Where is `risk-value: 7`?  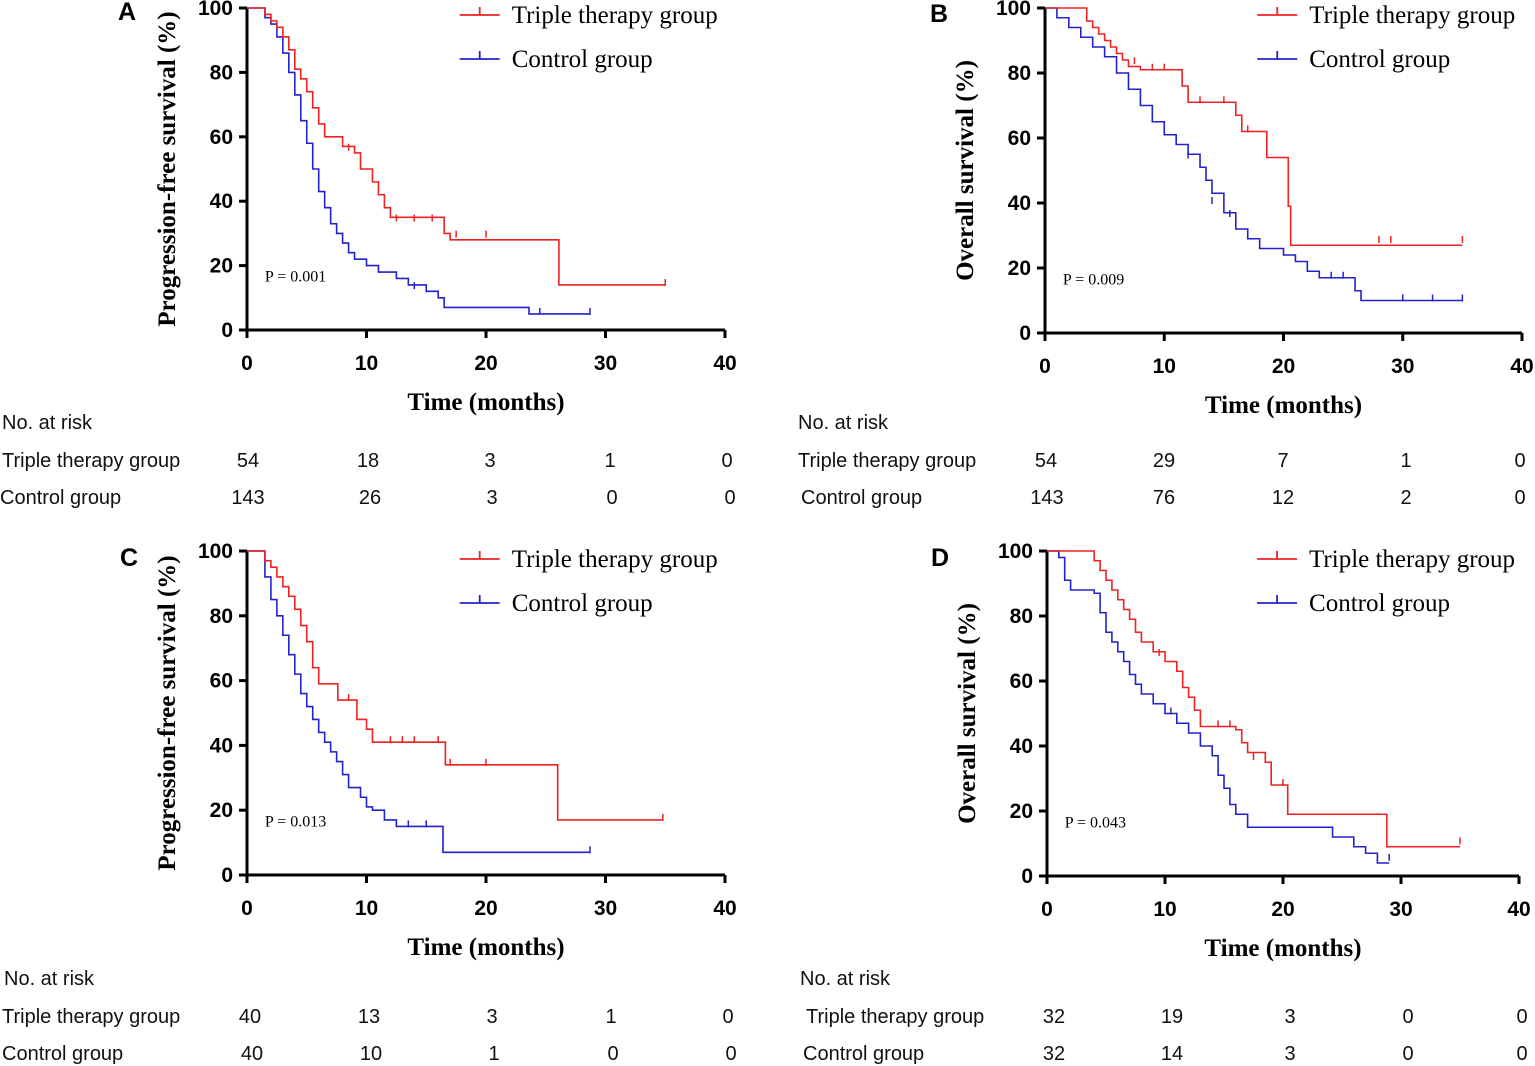
risk-value: 7 is located at coordinates (1283, 461).